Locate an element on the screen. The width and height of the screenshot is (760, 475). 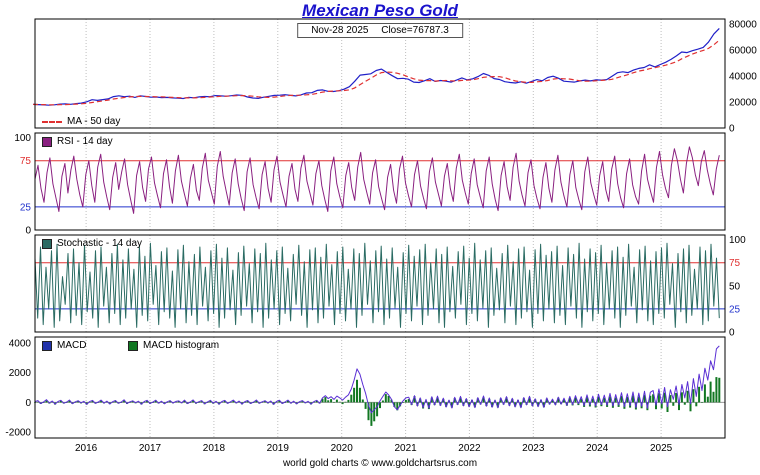
svg-text: 2022 is located at coordinates (469, 448).